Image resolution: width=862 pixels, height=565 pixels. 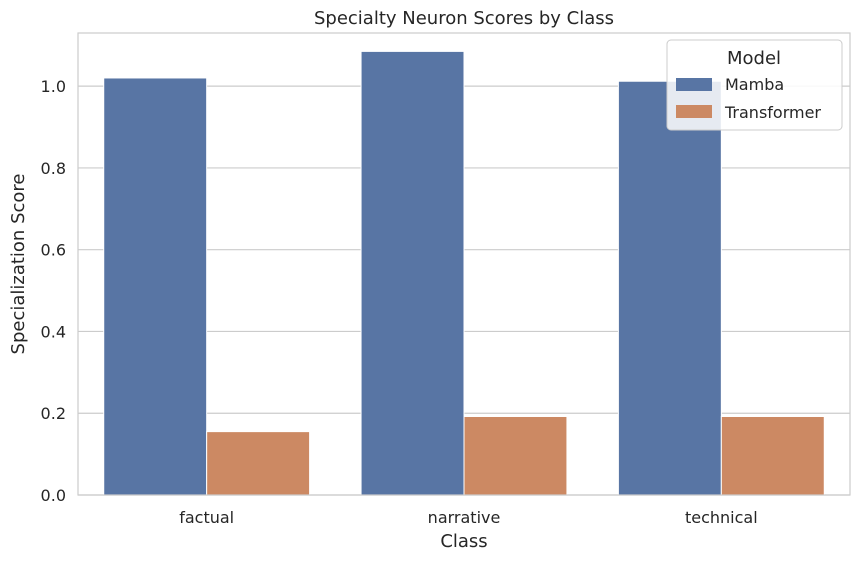 I want to click on x-tick-label-technical: technical, so click(x=721, y=517).